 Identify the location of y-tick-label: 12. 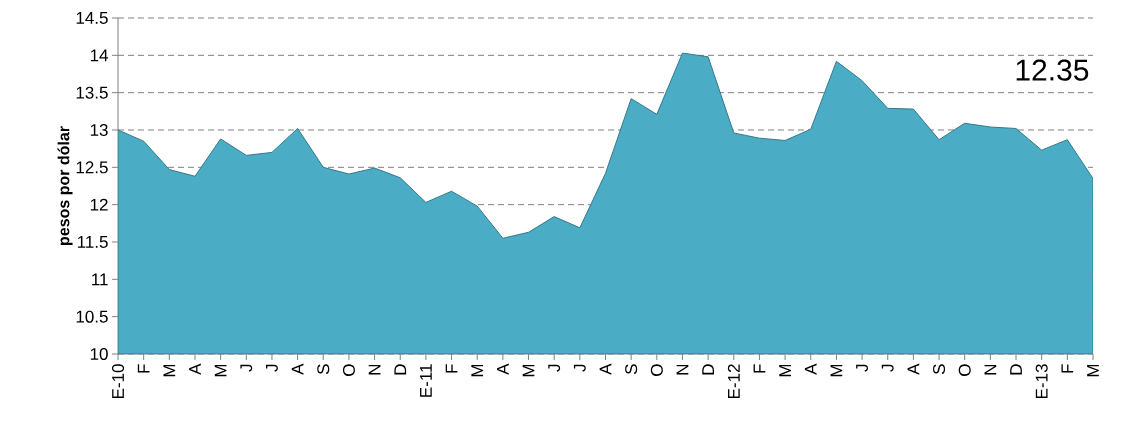
(99, 204).